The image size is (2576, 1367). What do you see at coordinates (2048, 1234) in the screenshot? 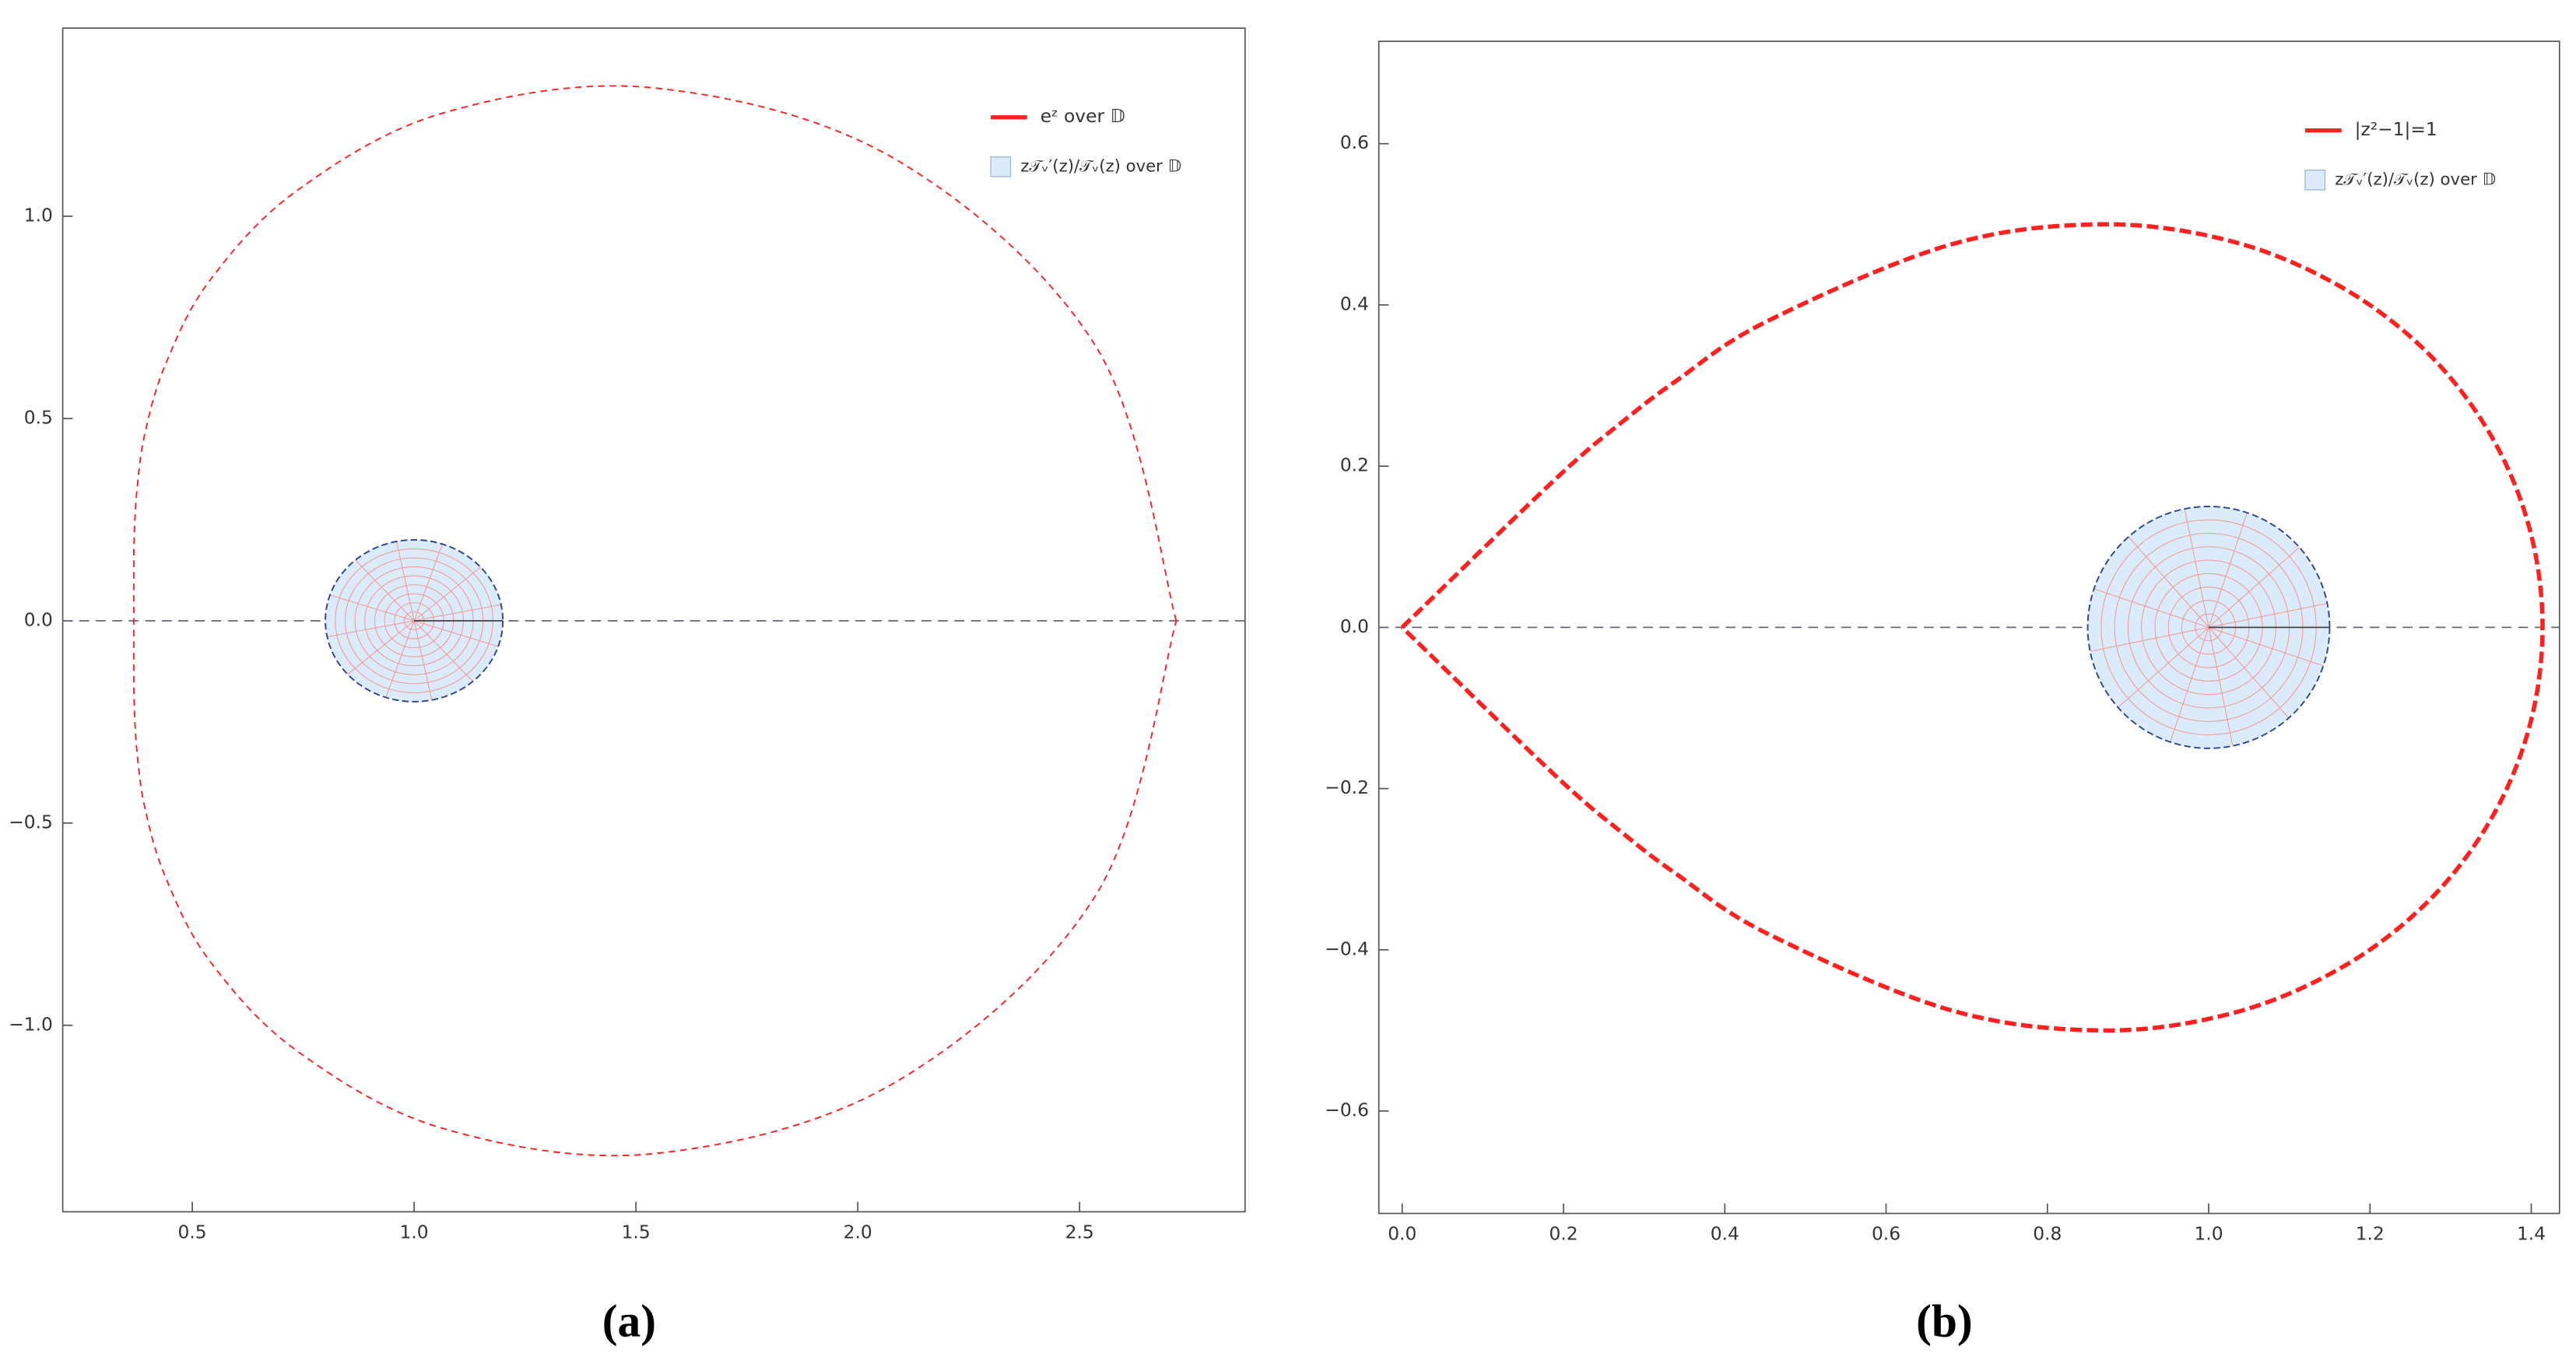
I see `x-tick-label: 0.8` at bounding box center [2048, 1234].